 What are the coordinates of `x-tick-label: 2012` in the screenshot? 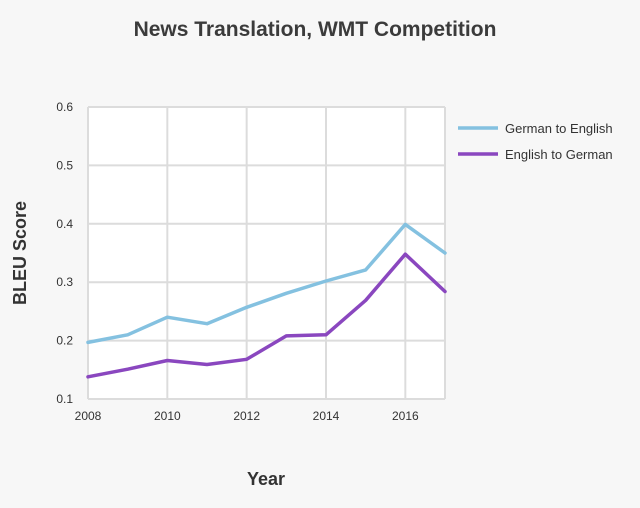 It's located at (246, 416).